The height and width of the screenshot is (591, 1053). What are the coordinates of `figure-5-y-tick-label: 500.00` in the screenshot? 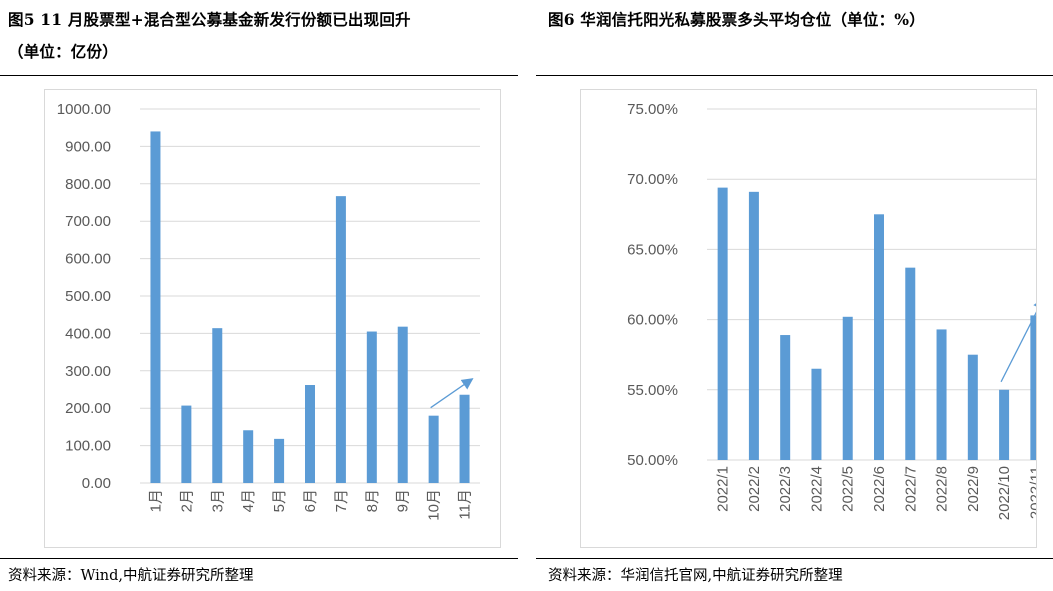 It's located at (88, 296).